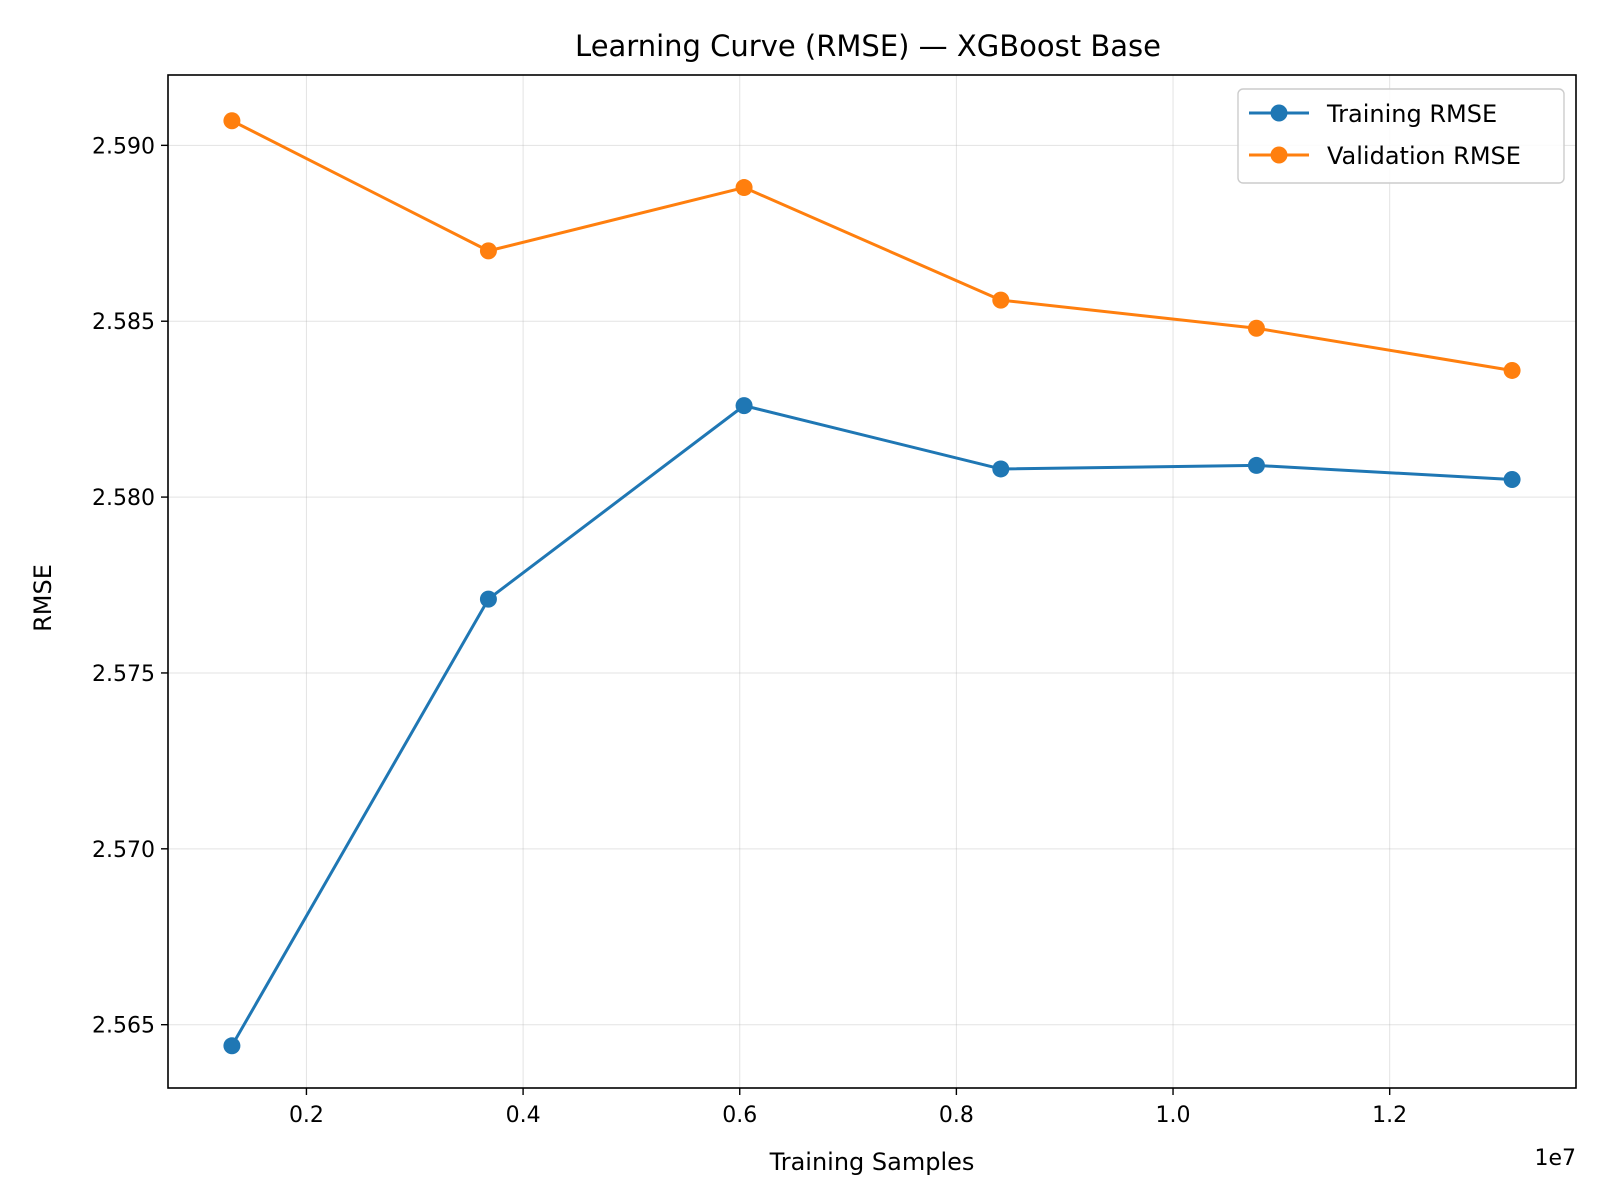 Image resolution: width=1600 pixels, height=1200 pixels. What do you see at coordinates (123, 850) in the screenshot?
I see `y-tick-label: 2.570` at bounding box center [123, 850].